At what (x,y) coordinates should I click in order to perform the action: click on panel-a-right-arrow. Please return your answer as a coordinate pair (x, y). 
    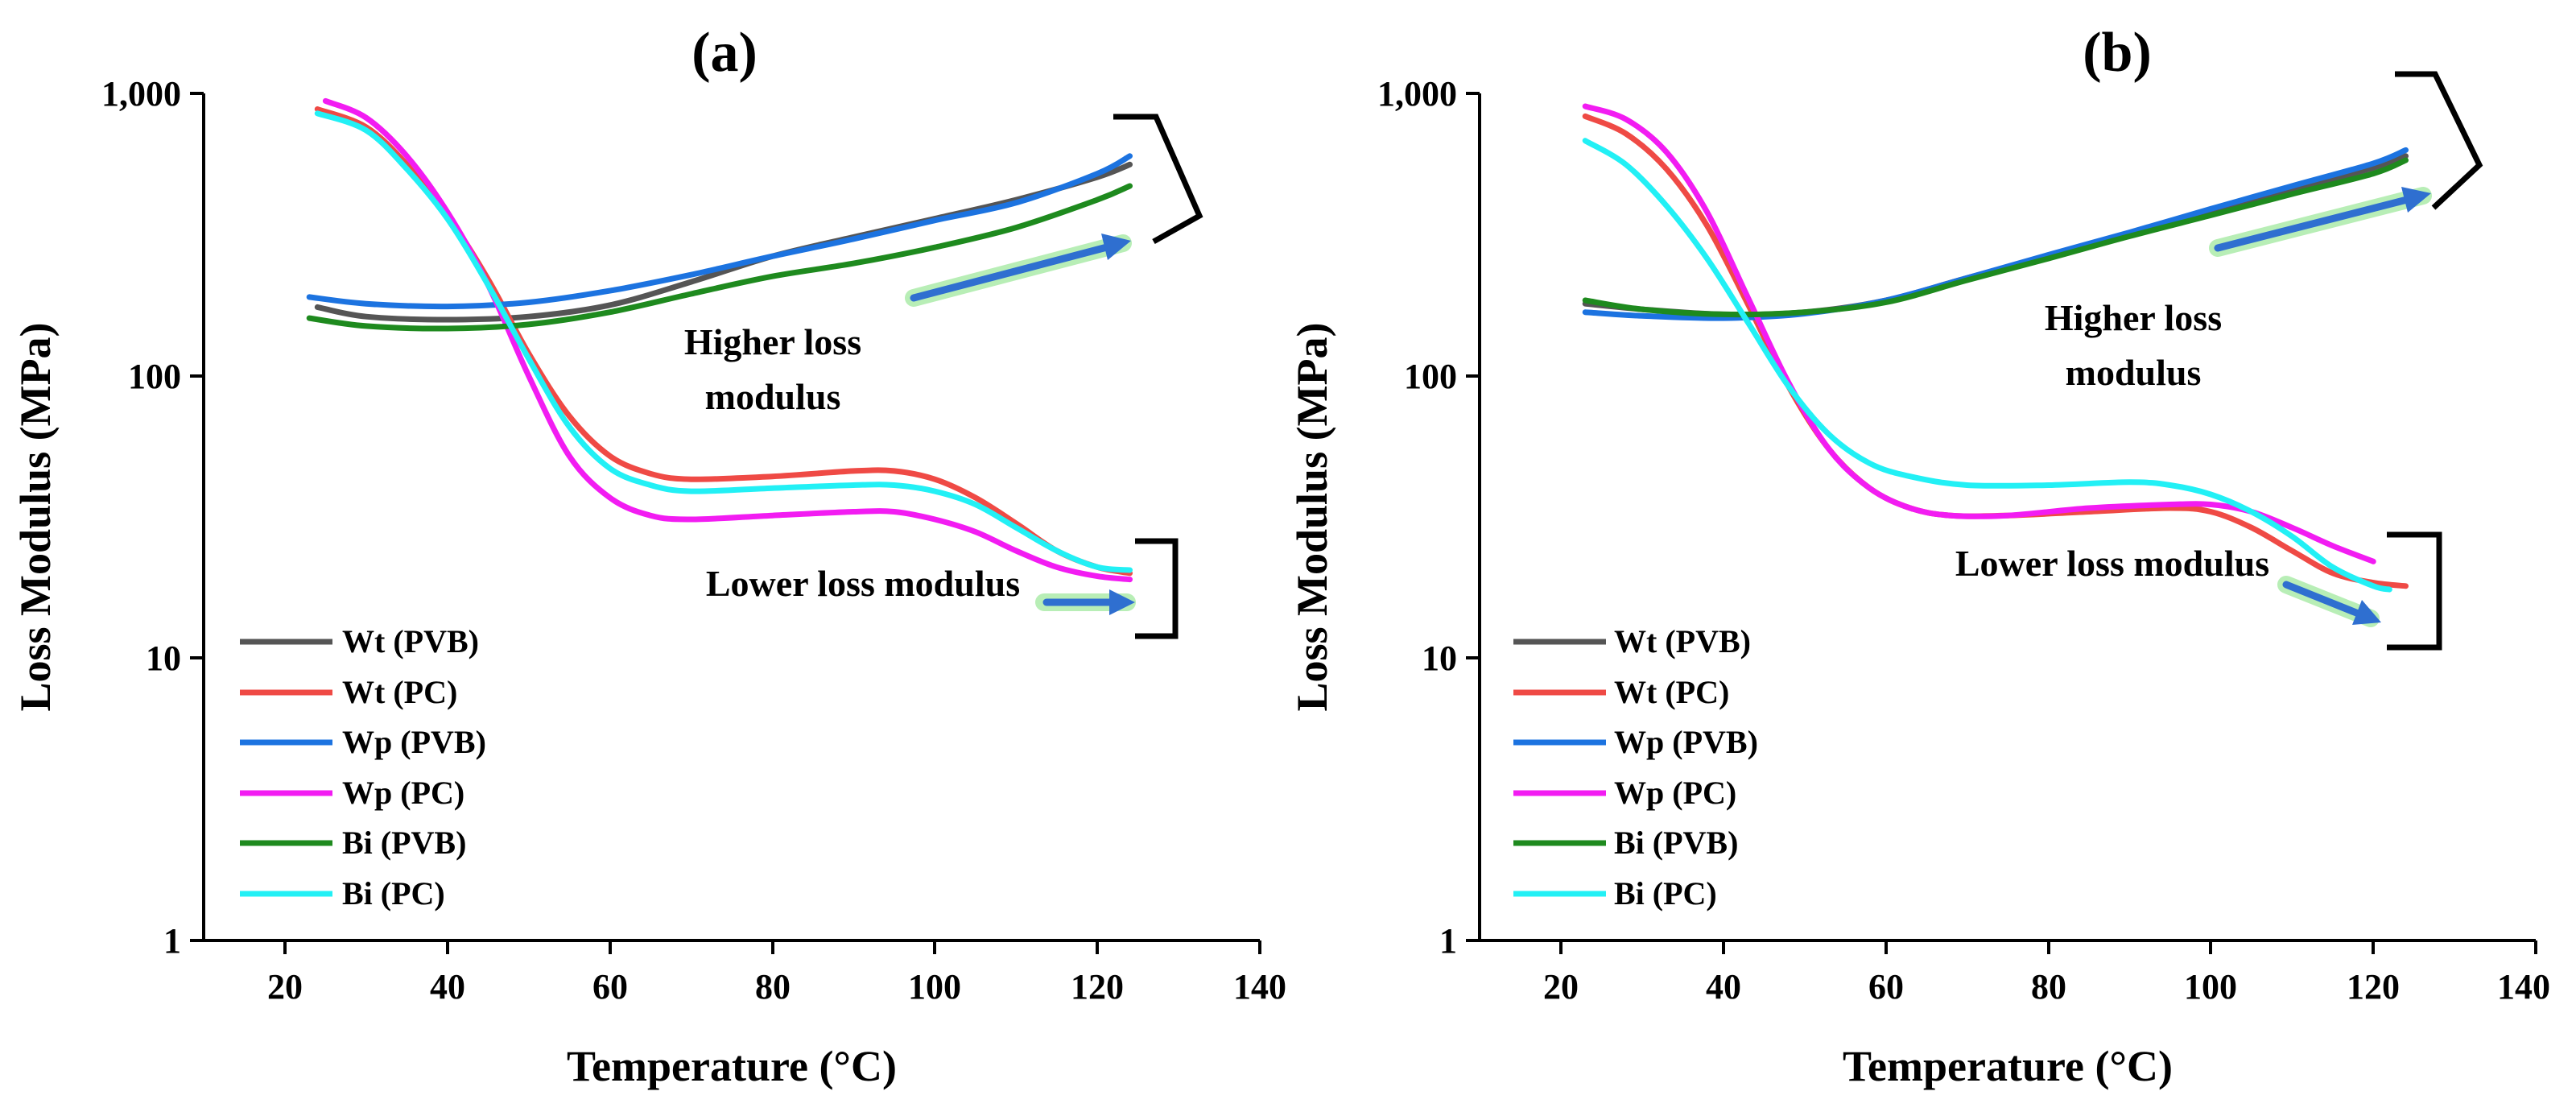
    Looking at the image, I should click on (1085, 602).